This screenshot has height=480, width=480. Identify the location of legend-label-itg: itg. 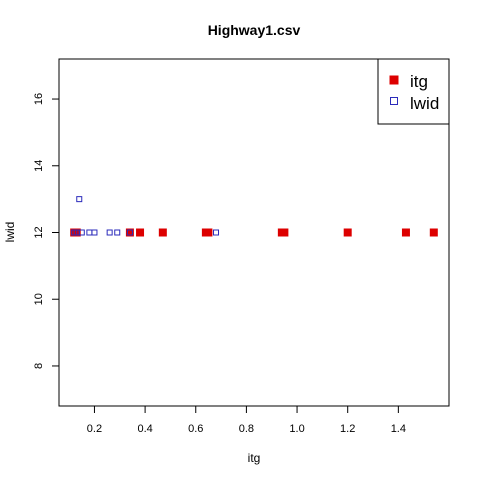
(419, 81).